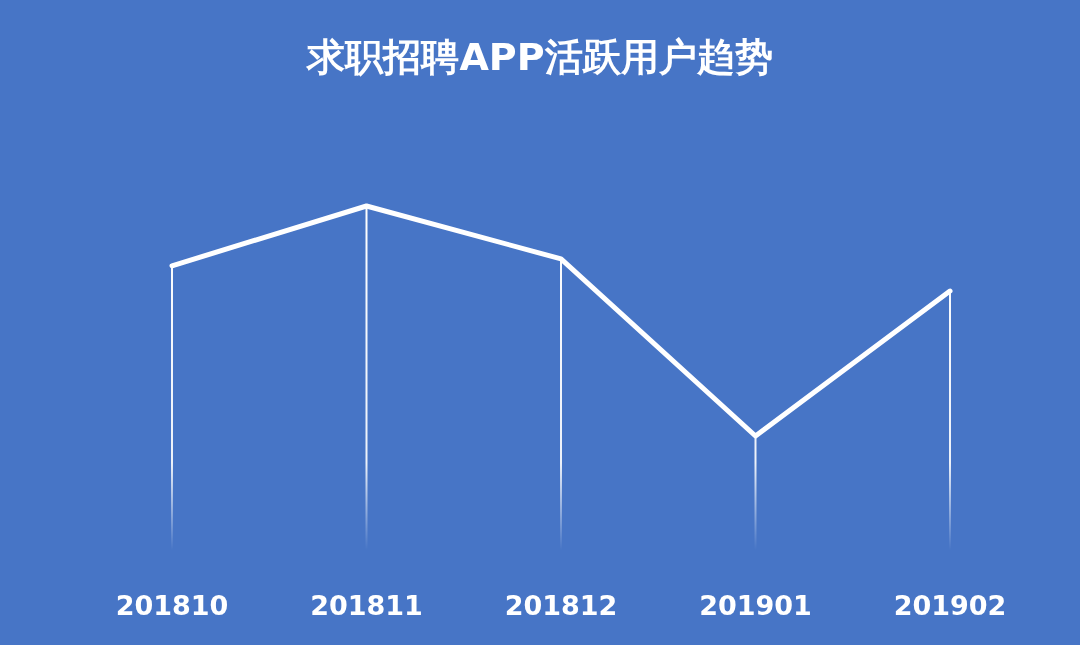 This screenshot has height=645, width=1080. I want to click on x-tick-label: 201810, so click(172, 605).